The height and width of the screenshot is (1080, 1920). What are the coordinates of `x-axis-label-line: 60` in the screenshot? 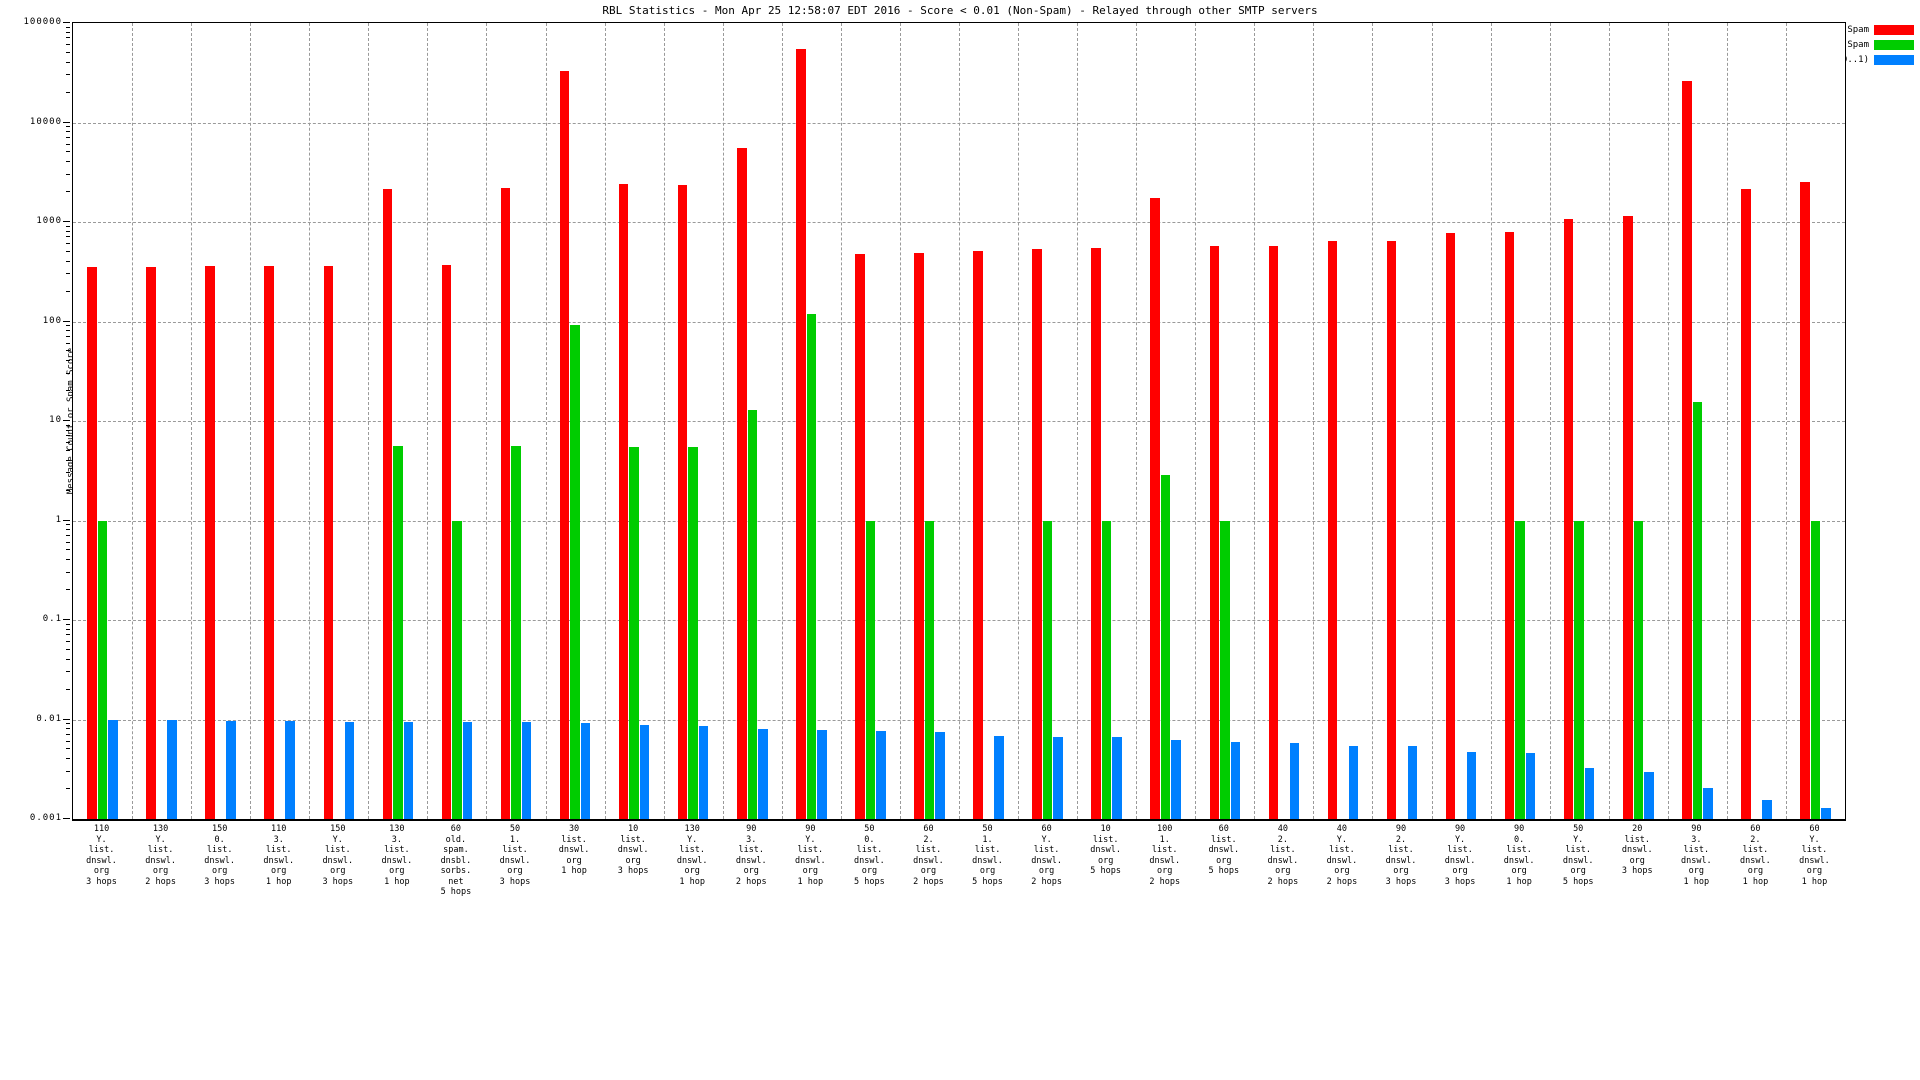 It's located at (456, 829).